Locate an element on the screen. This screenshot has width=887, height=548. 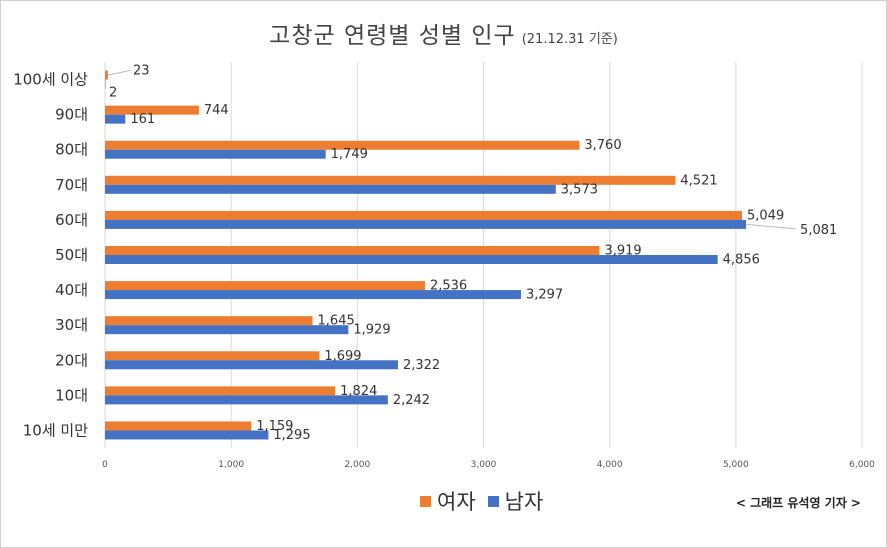
data-label-female: 1,699 is located at coordinates (342, 356).